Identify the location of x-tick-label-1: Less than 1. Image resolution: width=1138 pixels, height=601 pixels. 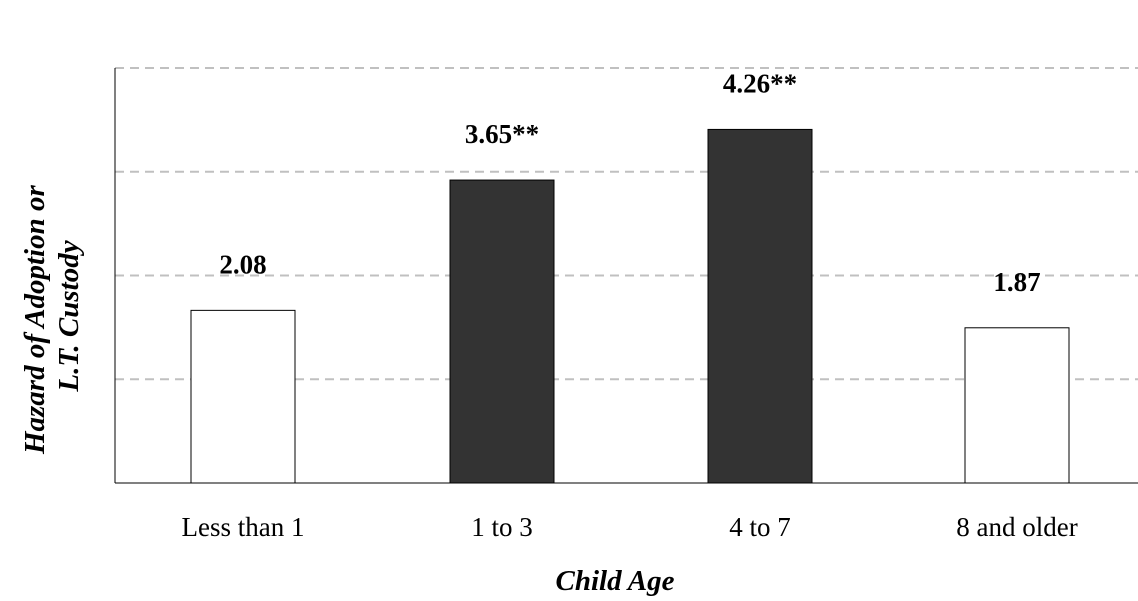
(243, 527).